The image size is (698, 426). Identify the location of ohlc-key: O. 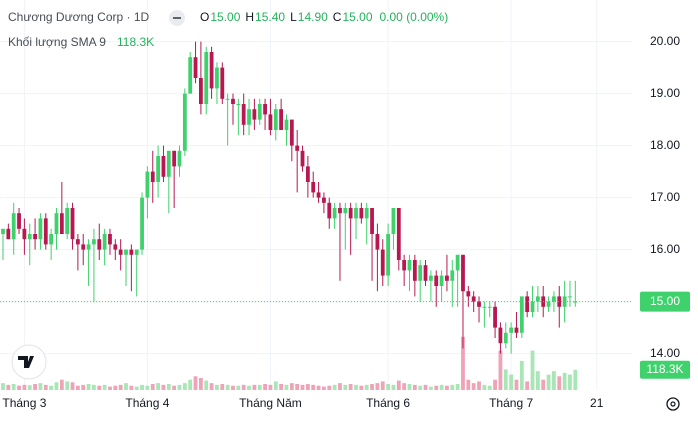
(204, 17).